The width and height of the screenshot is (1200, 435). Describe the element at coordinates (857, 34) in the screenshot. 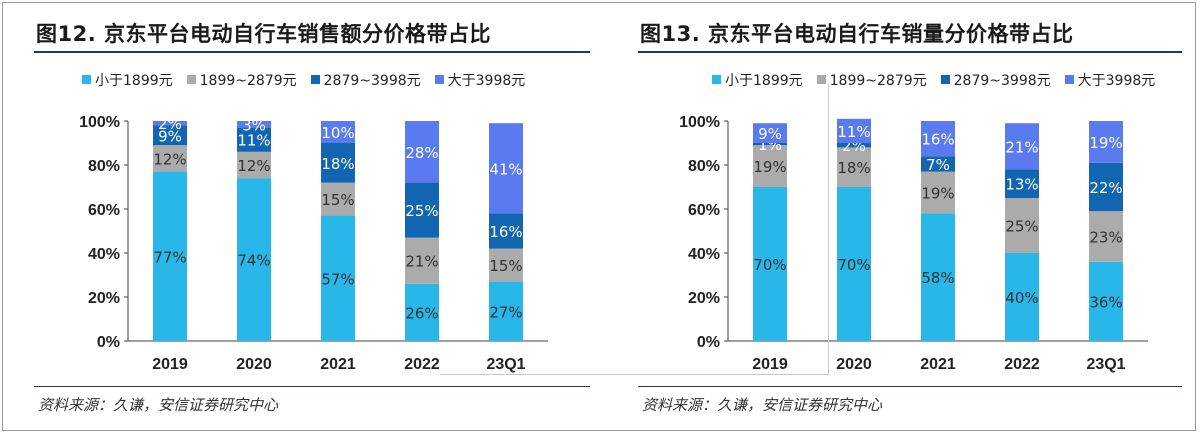

I see `chart-2-title: 图13. 京东平台电动自行车销量分价格带占比` at that location.